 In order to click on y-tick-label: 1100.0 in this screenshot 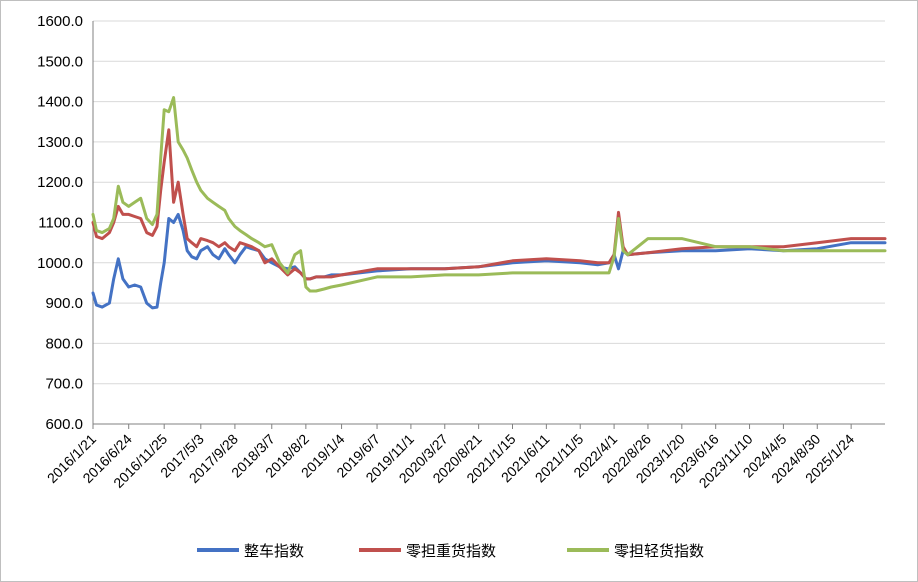, I will do `click(60, 223)`.